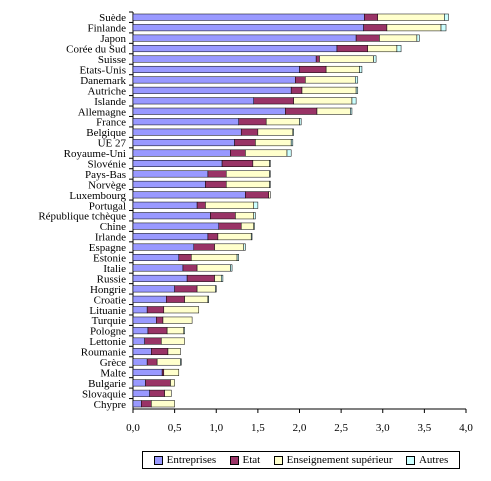  I want to click on legend-swatch-autres, so click(410, 460).